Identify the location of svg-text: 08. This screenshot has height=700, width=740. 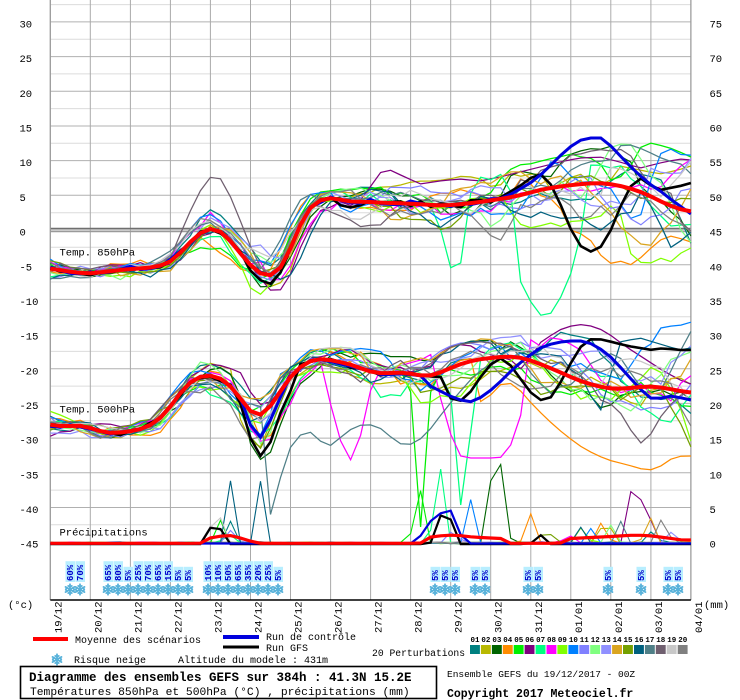
(552, 641).